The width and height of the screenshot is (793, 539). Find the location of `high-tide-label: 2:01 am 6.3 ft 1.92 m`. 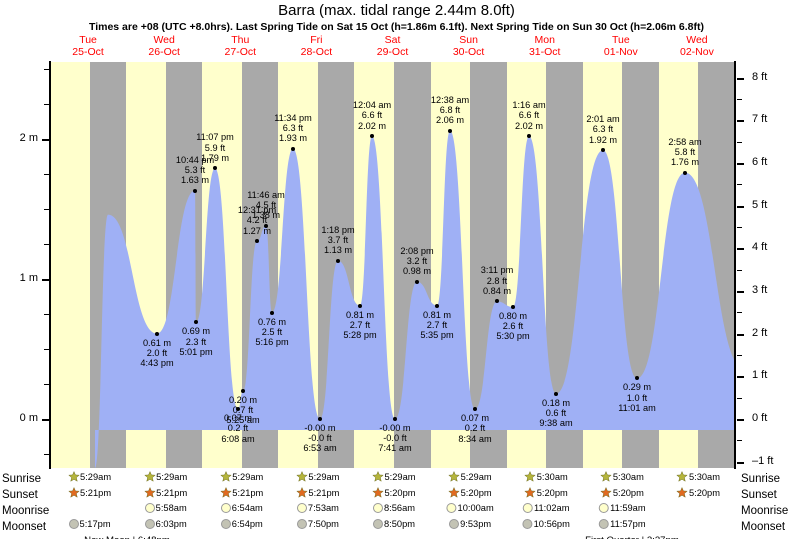

high-tide-label: 2:01 am 6.3 ft 1.92 m is located at coordinates (602, 129).